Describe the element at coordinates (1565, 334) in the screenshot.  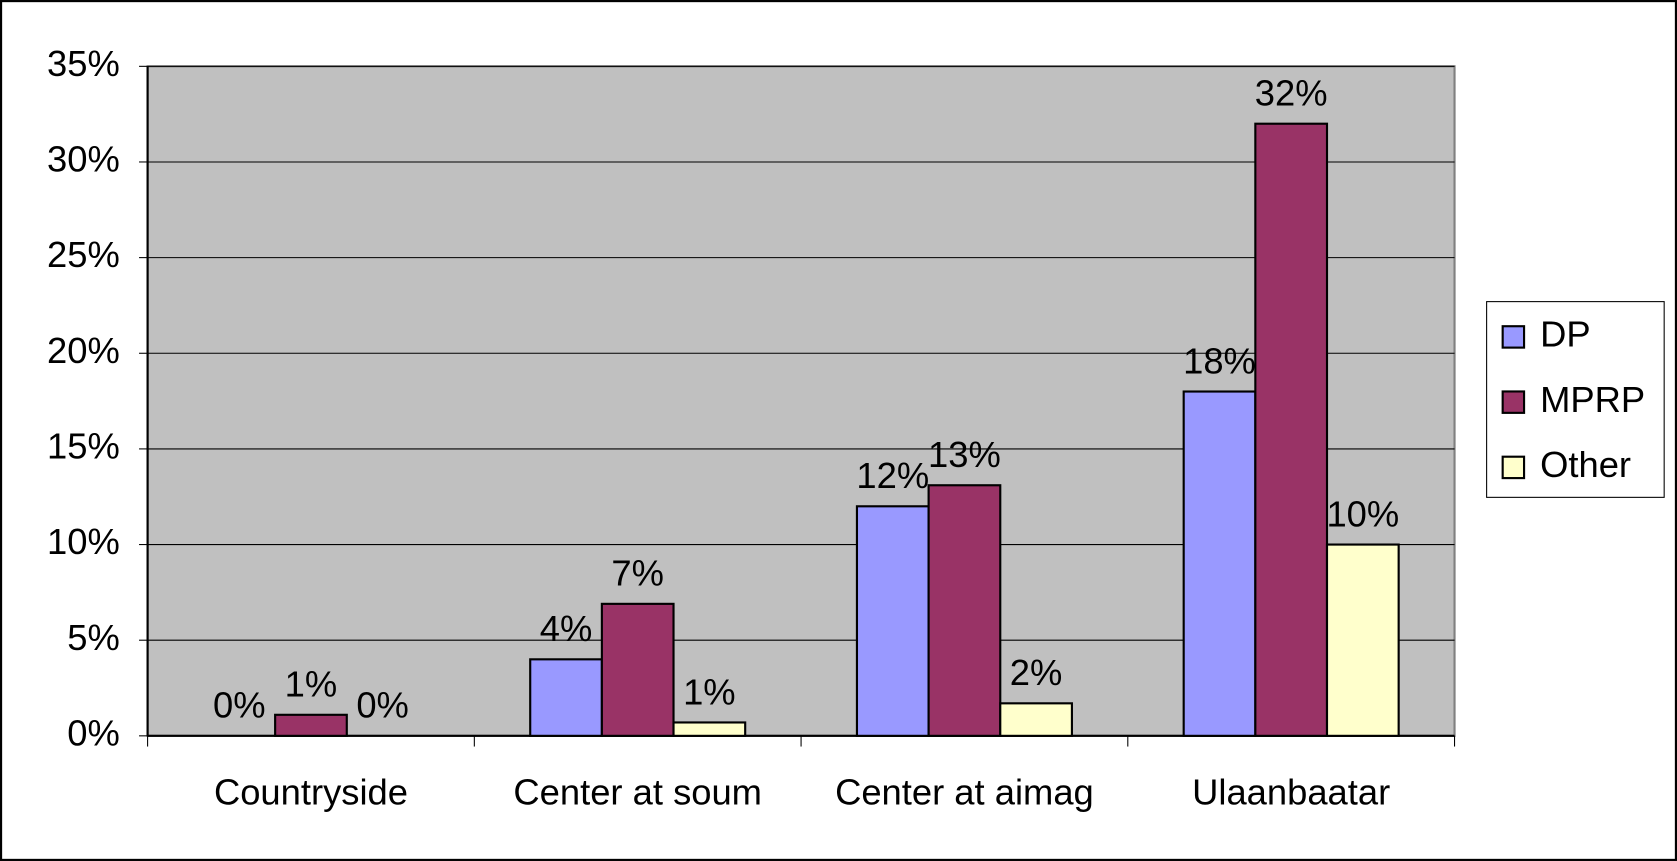
I see `legend-label: DP` at that location.